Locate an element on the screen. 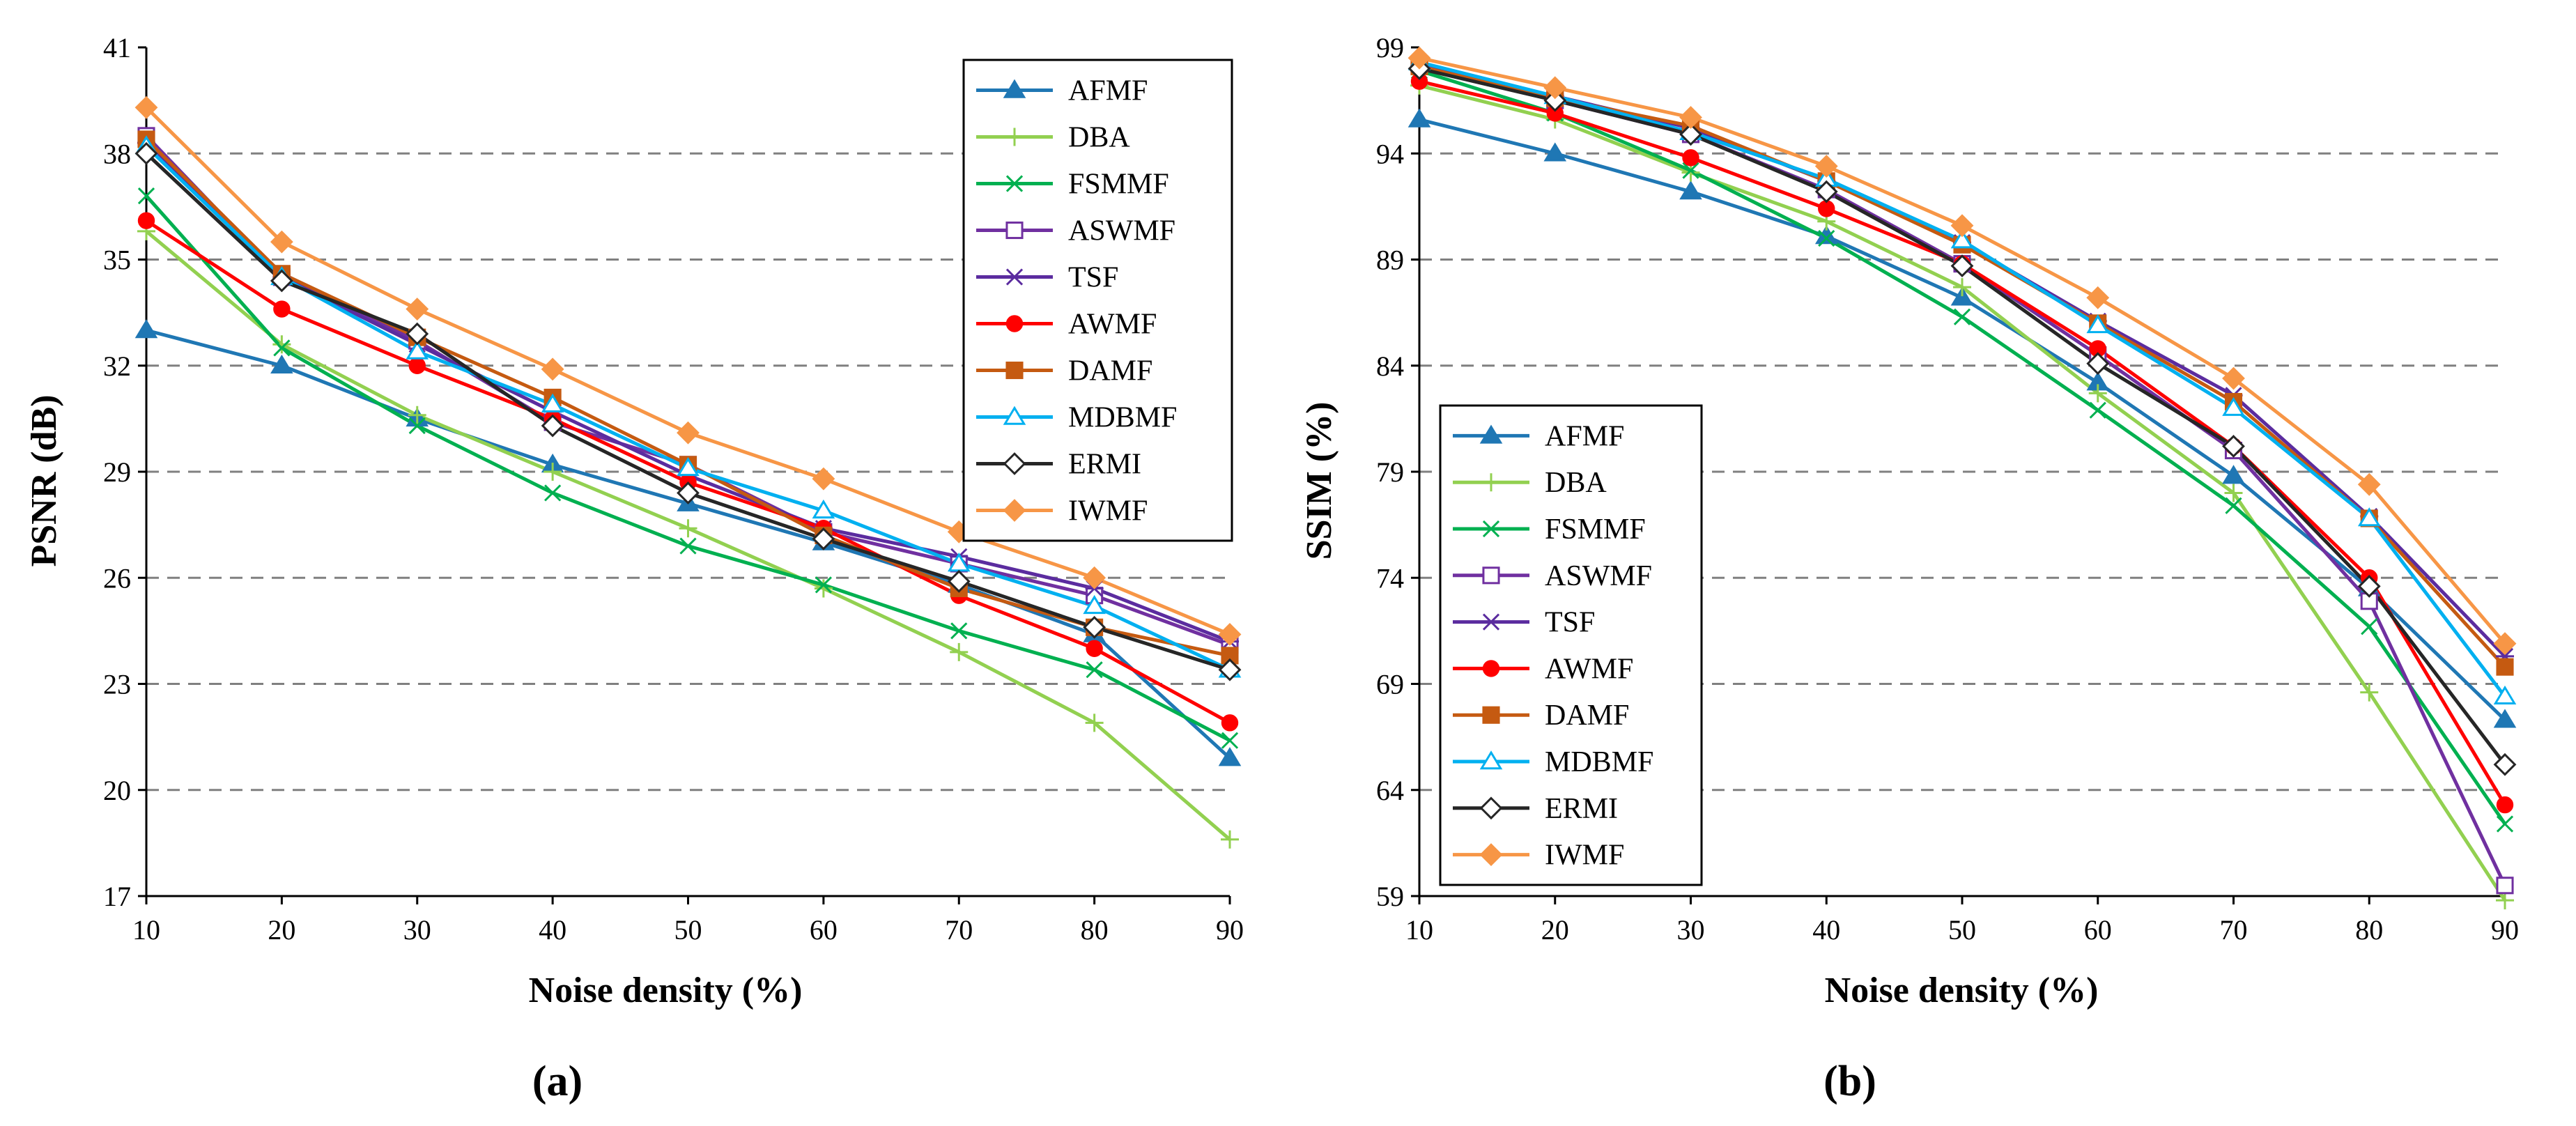 Image resolution: width=2576 pixels, height=1126 pixels. data-point-aswmf is located at coordinates (2505, 886).